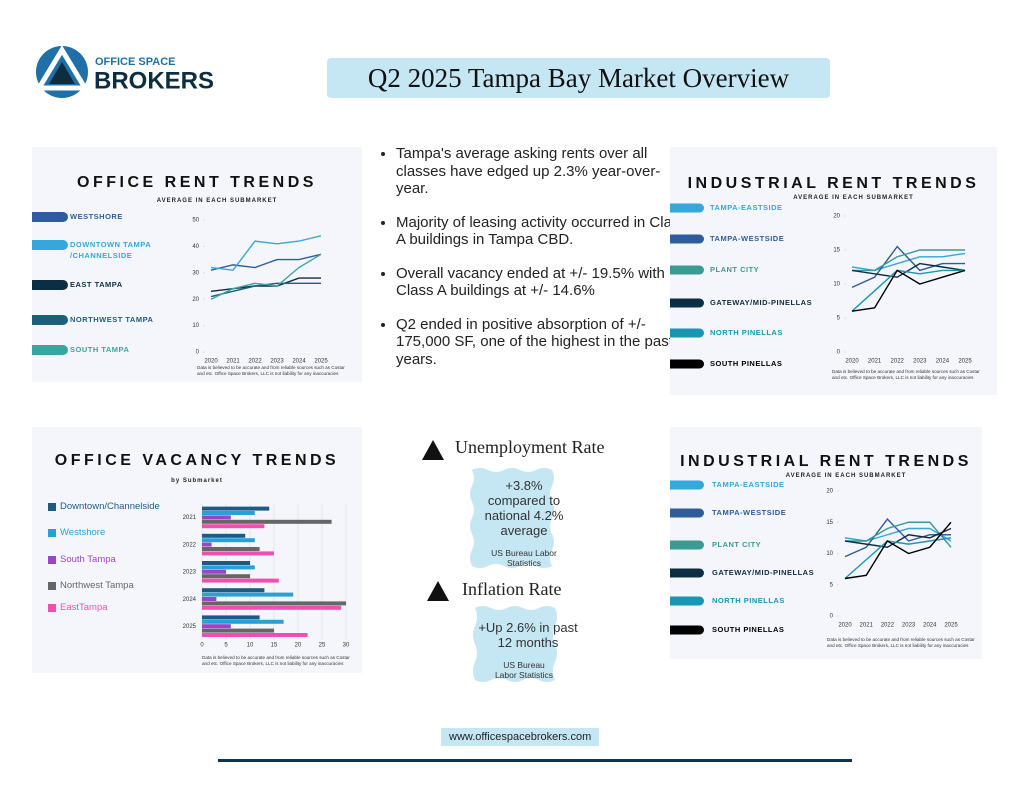 This screenshot has width=1024, height=791. Describe the element at coordinates (832, 617) in the screenshot. I see `y-tick-label: 0` at that location.